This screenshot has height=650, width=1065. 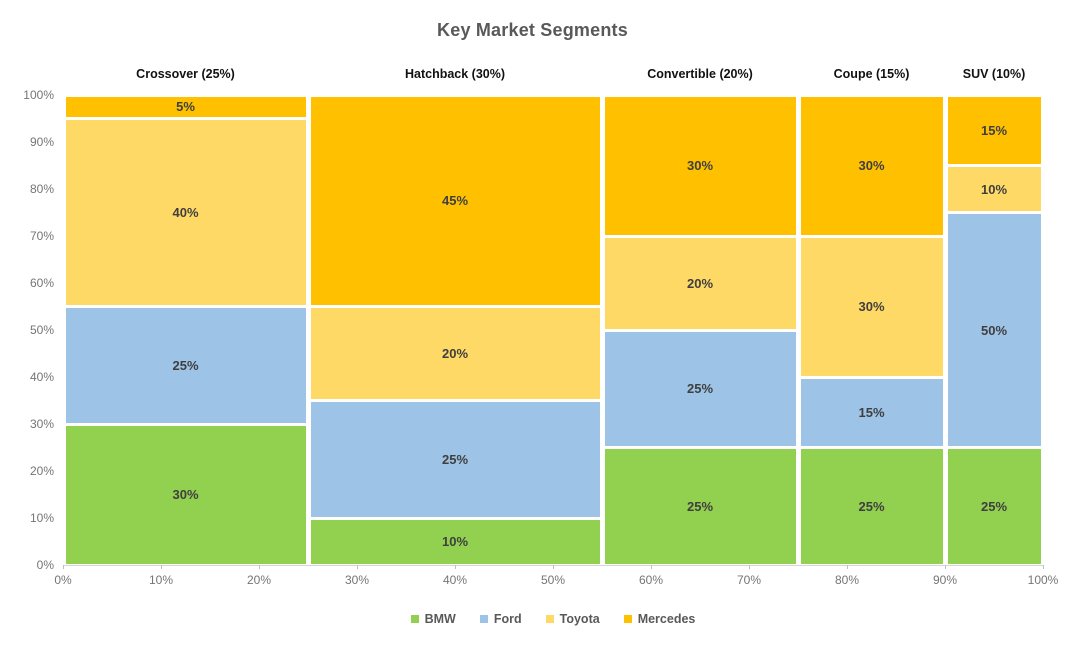 What do you see at coordinates (259, 580) in the screenshot?
I see `x-axis-label: 20%` at bounding box center [259, 580].